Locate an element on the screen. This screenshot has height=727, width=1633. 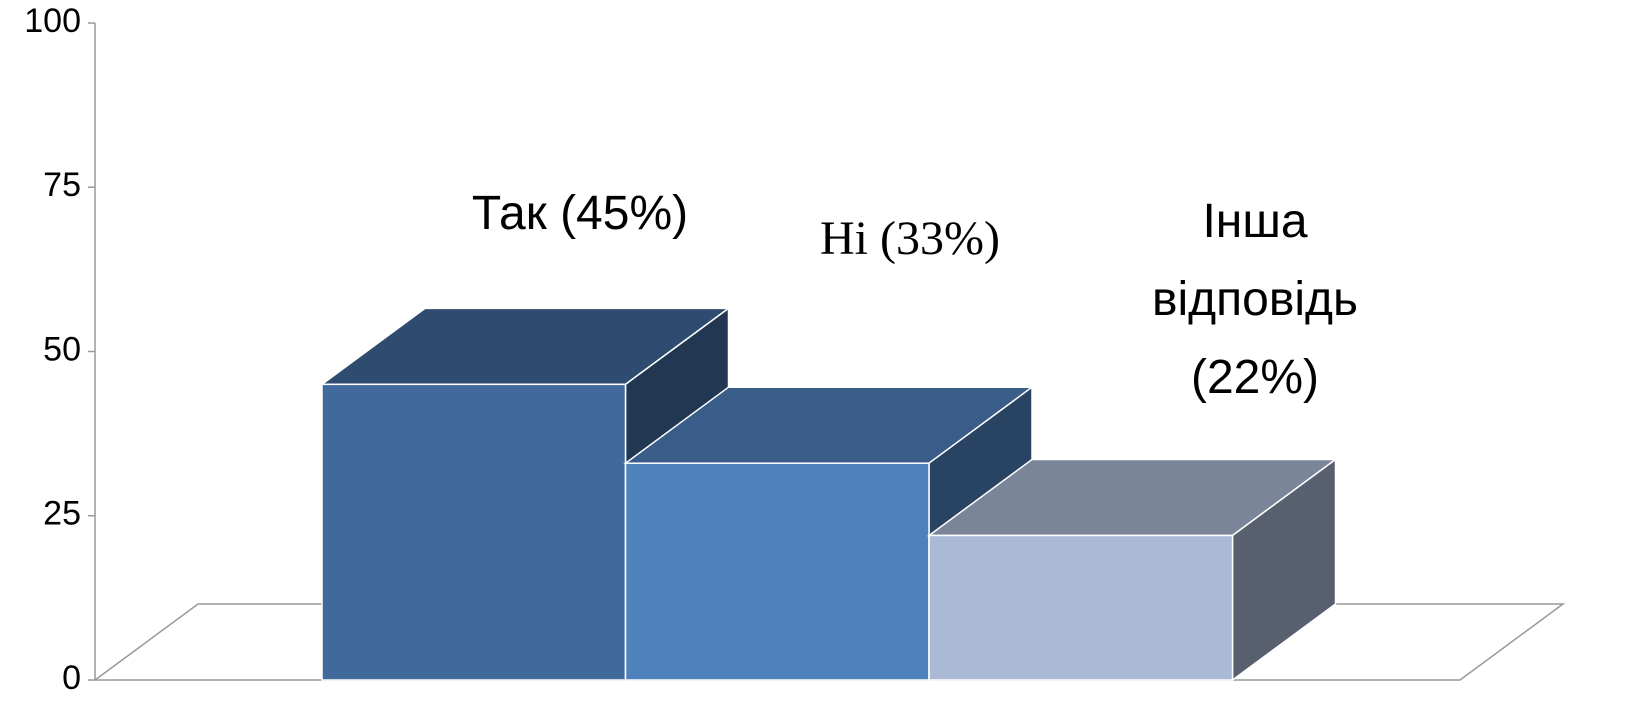
y-tick-label: 25 is located at coordinates (62, 514).